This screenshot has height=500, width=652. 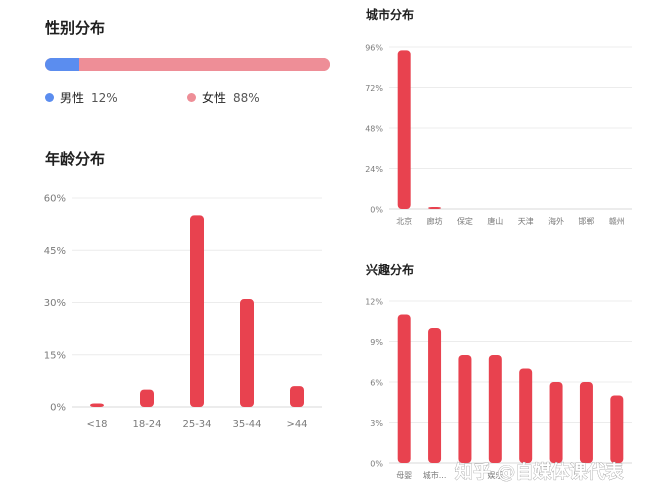 I want to click on city-x-tick-label: 北京, so click(x=404, y=221).